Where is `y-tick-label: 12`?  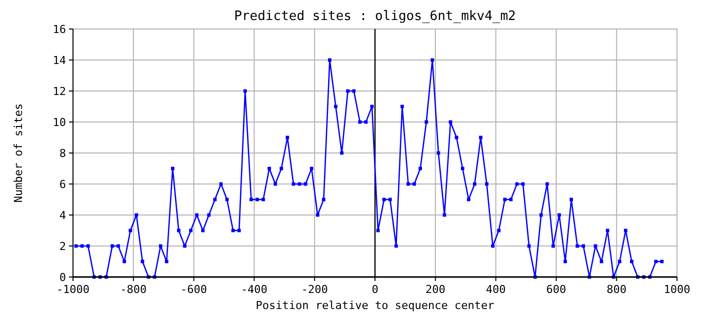
y-tick-label: 12 is located at coordinates (59, 91).